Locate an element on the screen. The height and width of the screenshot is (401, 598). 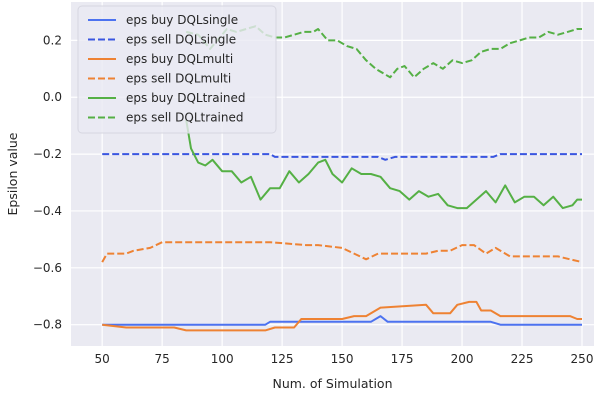
x-tick-label: 200 is located at coordinates (462, 359).